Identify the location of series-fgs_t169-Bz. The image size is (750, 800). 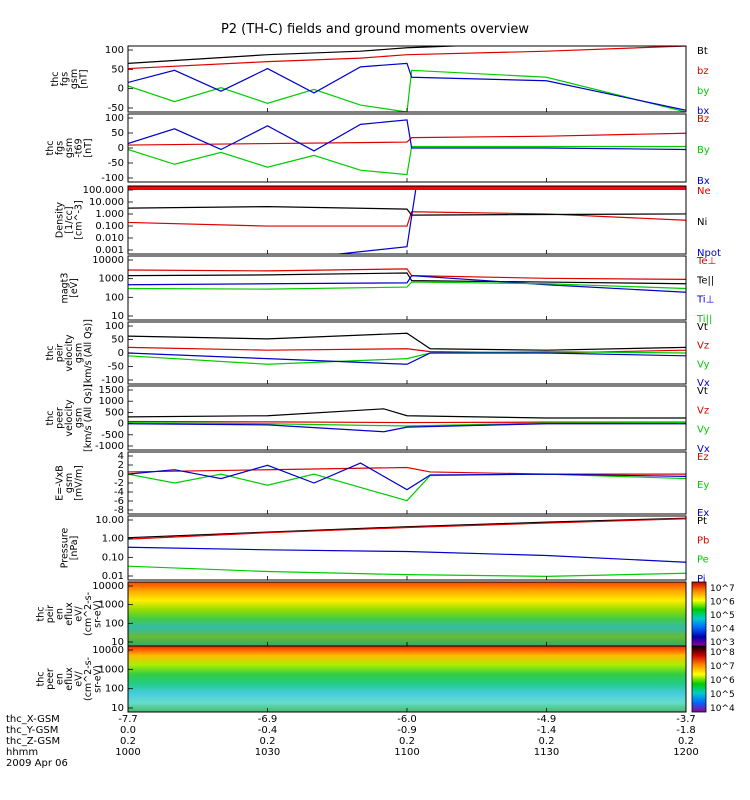
(407, 139).